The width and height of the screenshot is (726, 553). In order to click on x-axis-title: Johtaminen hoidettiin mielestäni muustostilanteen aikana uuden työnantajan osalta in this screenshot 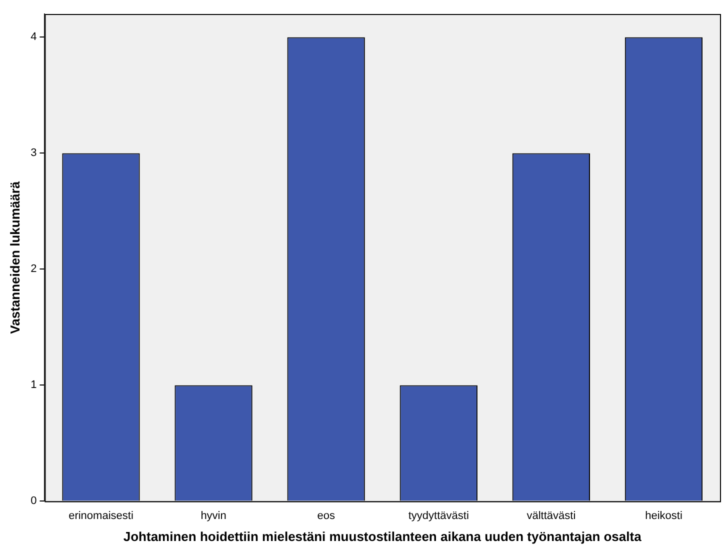, I will do `click(382, 536)`.